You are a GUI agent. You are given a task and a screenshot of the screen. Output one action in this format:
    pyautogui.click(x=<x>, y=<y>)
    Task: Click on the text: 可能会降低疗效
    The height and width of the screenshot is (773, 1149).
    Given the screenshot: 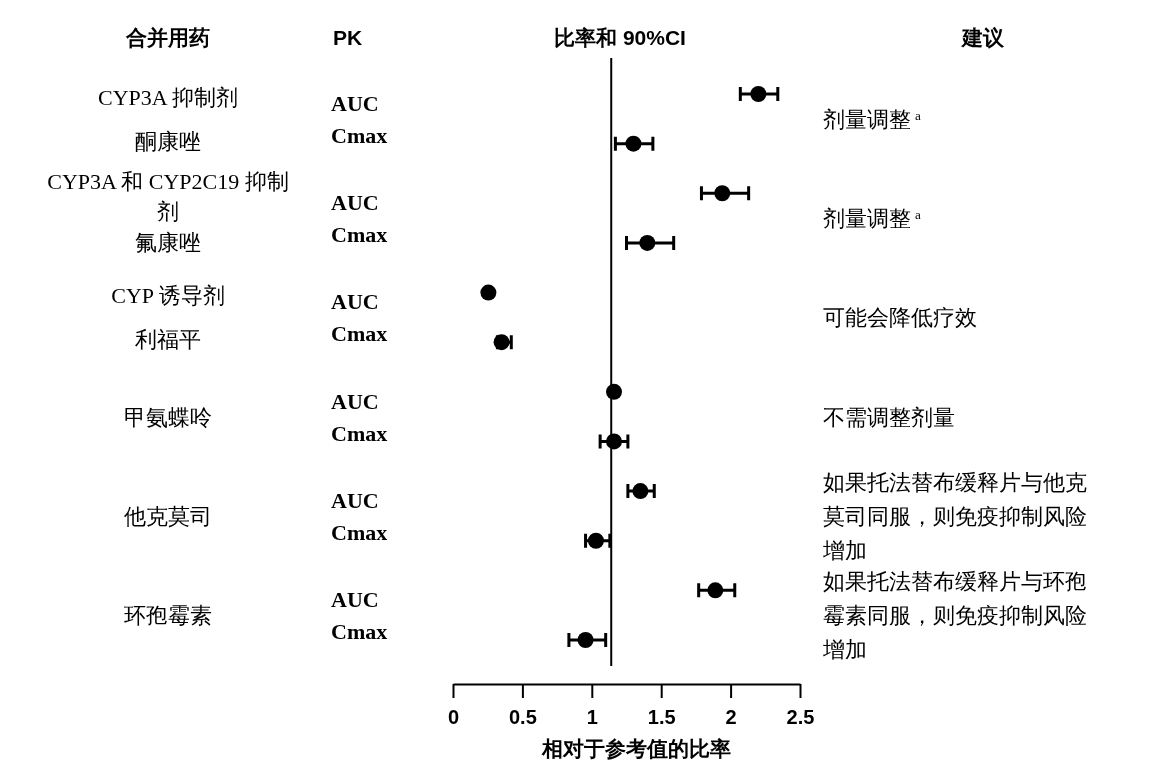 What is the action you would take?
    pyautogui.click(x=900, y=318)
    